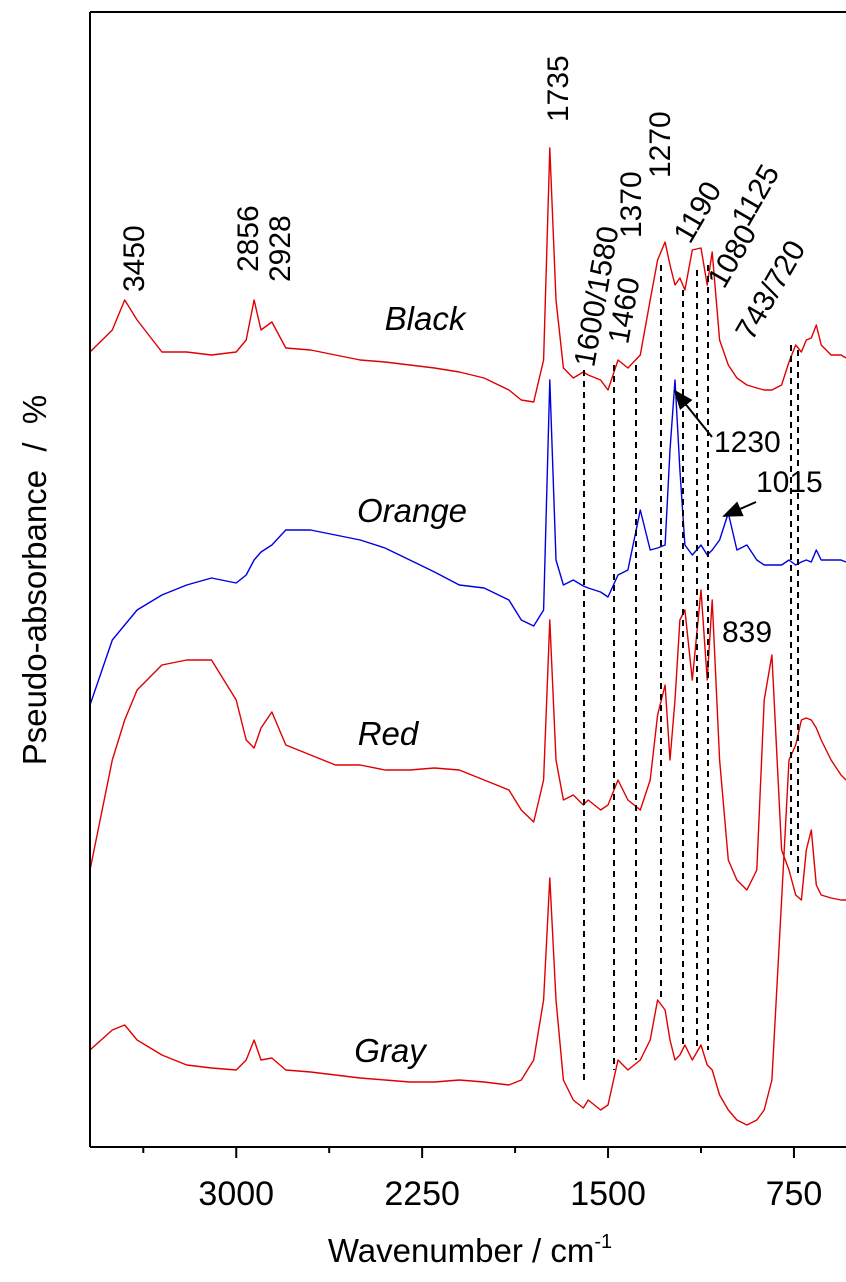 The width and height of the screenshot is (846, 1282). I want to click on x-axis-title: Wavenumber / cm-1, so click(470, 1250).